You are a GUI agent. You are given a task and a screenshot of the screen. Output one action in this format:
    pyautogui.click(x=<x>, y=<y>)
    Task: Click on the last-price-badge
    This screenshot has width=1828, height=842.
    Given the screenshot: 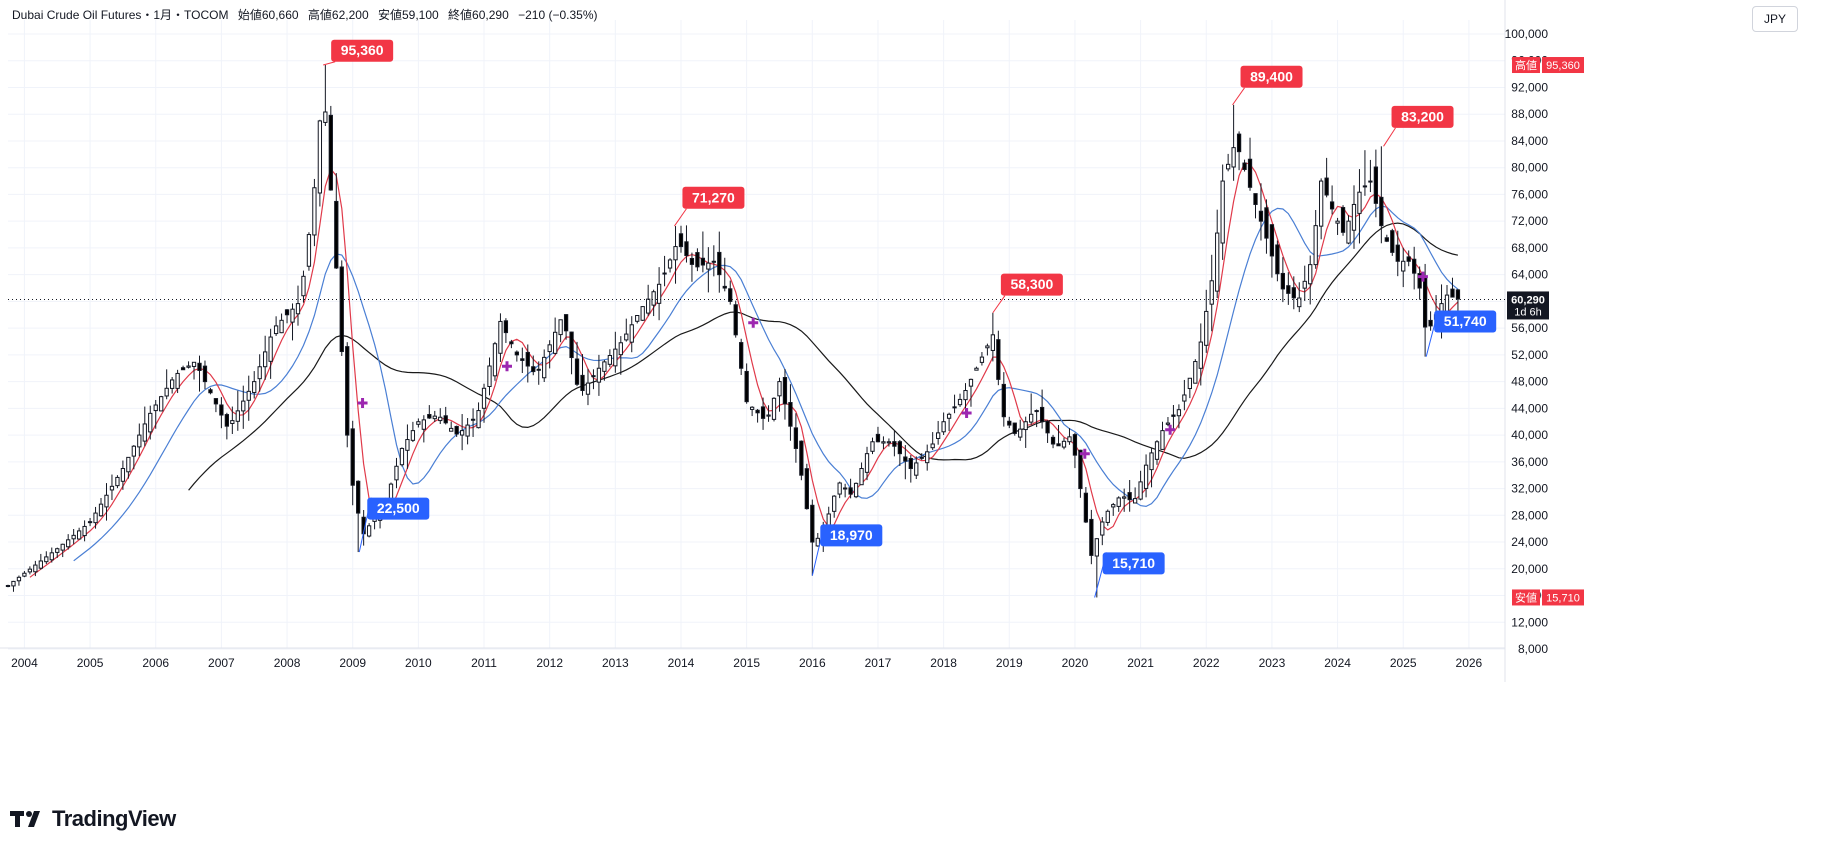 What is the action you would take?
    pyautogui.click(x=1528, y=305)
    